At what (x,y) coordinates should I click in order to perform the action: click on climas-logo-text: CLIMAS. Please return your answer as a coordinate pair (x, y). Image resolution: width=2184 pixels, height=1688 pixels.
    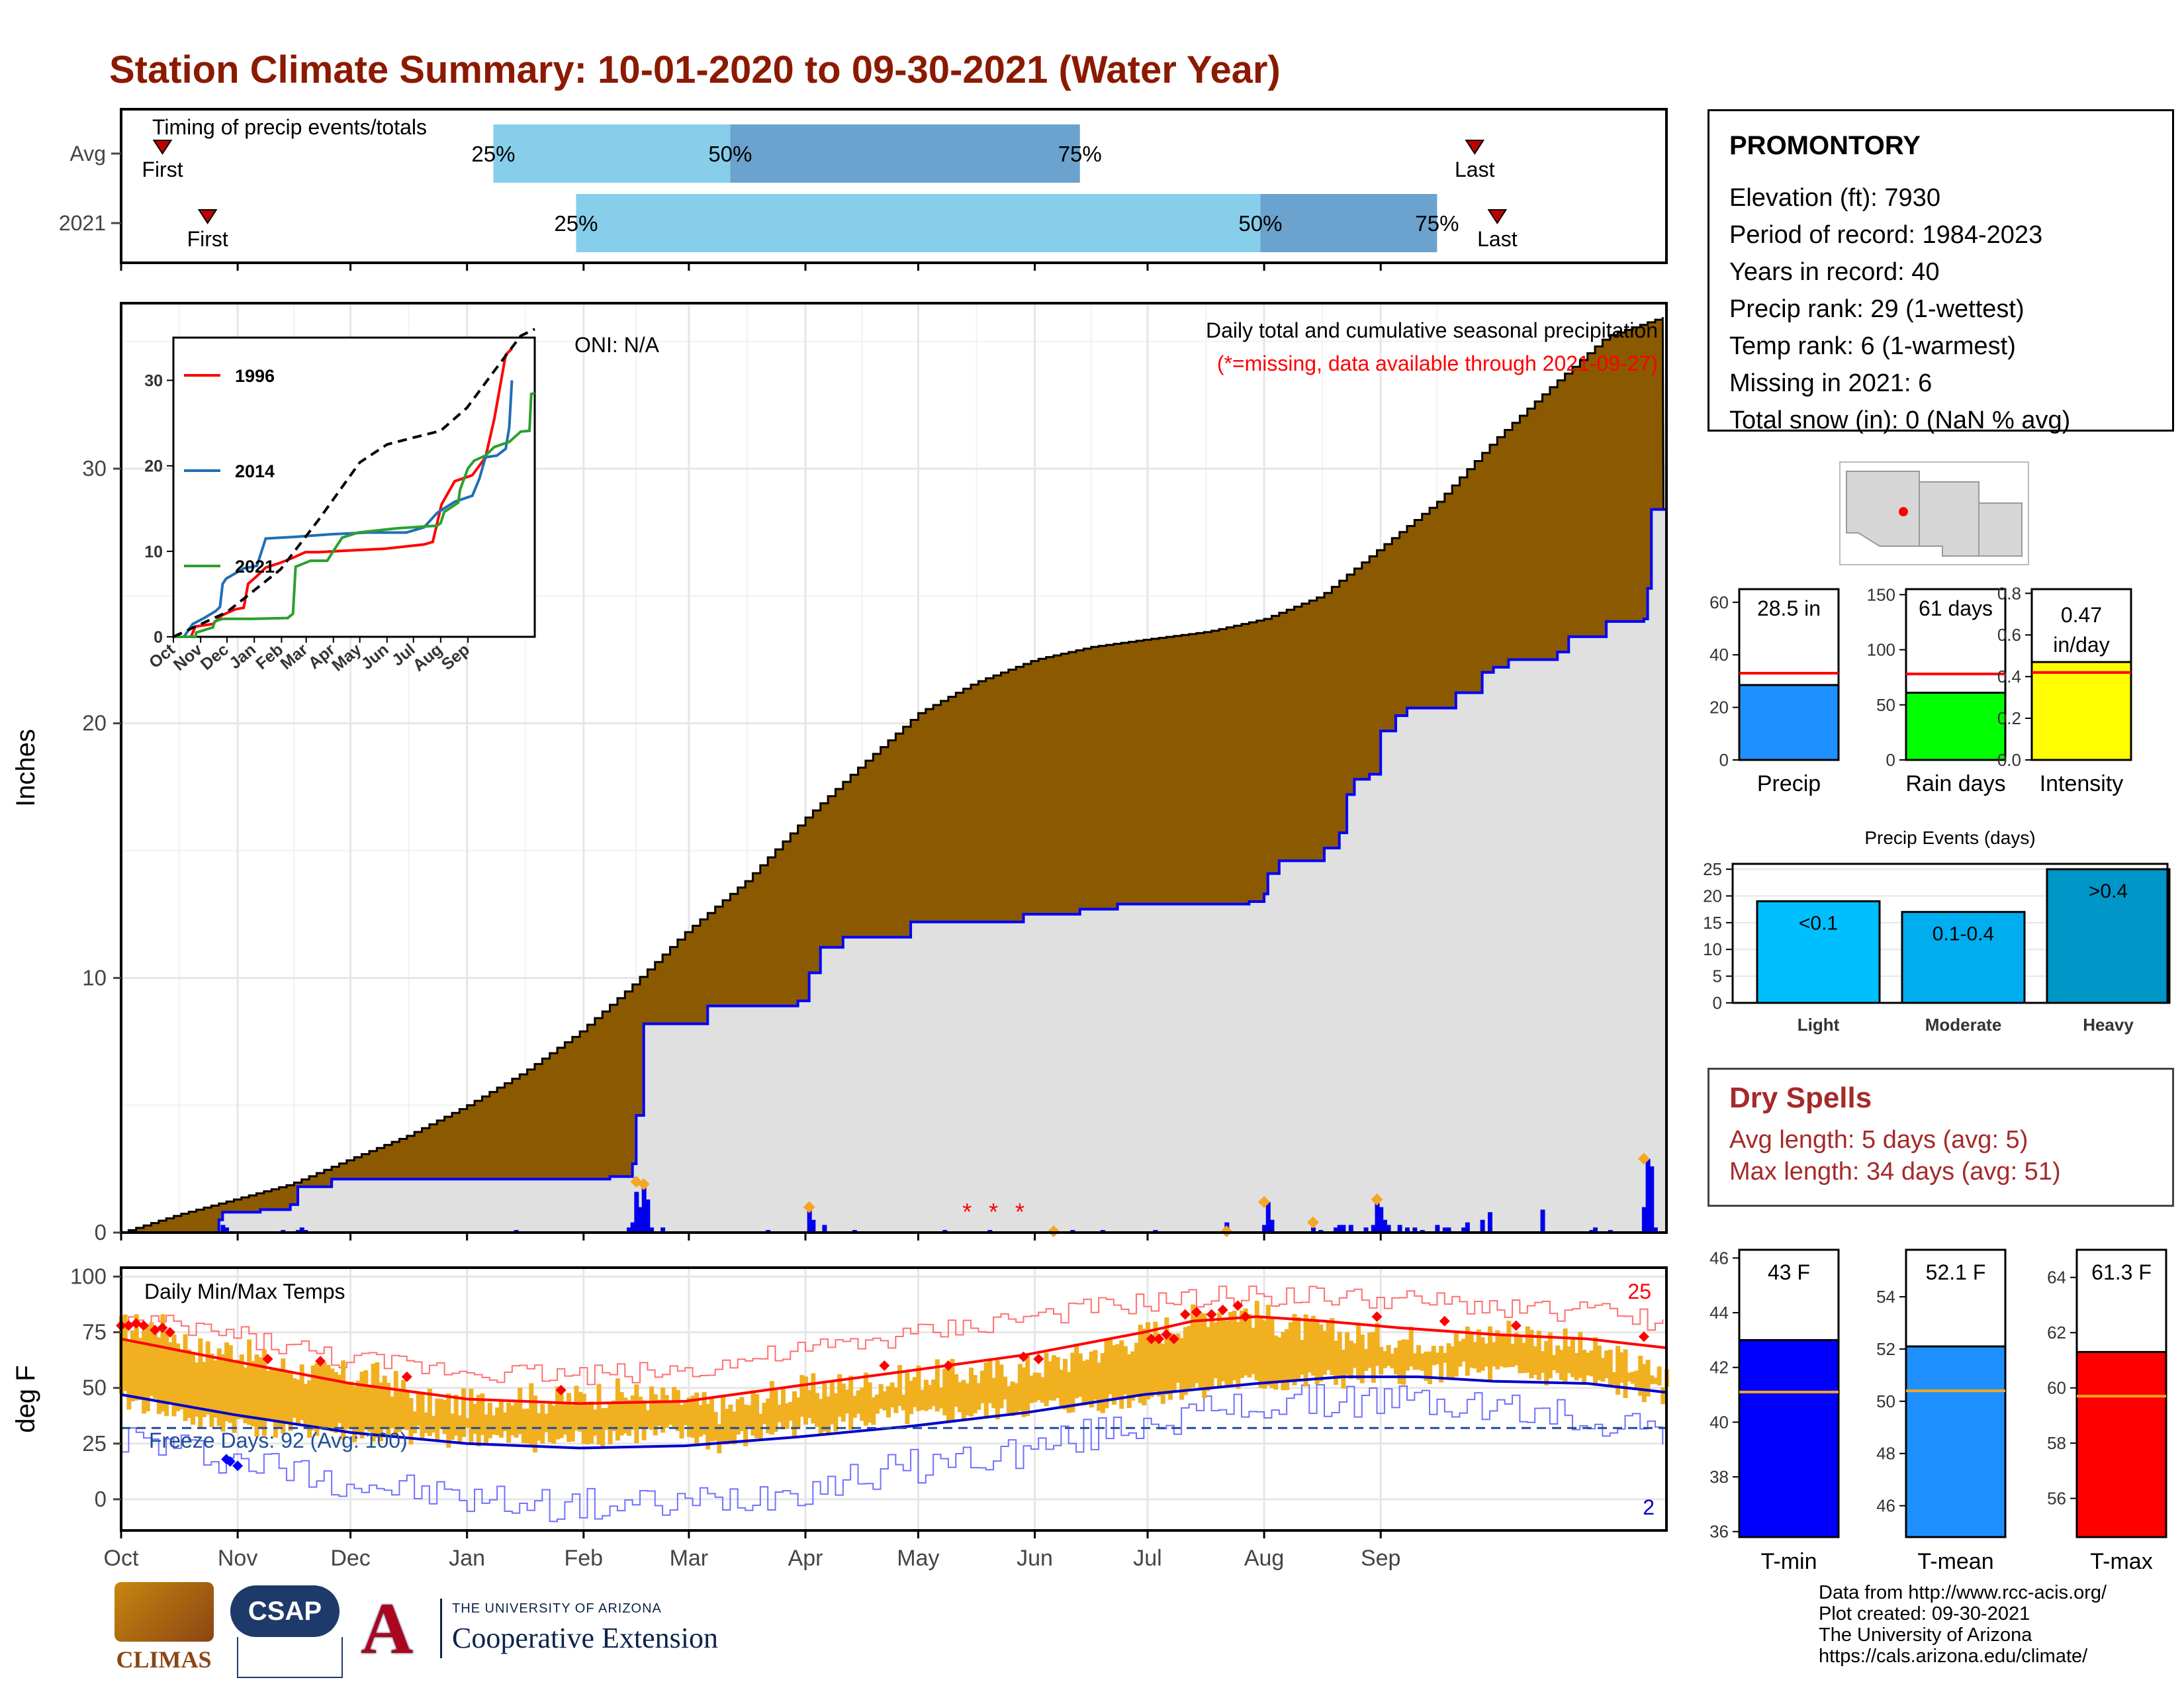
    Looking at the image, I should click on (164, 1659).